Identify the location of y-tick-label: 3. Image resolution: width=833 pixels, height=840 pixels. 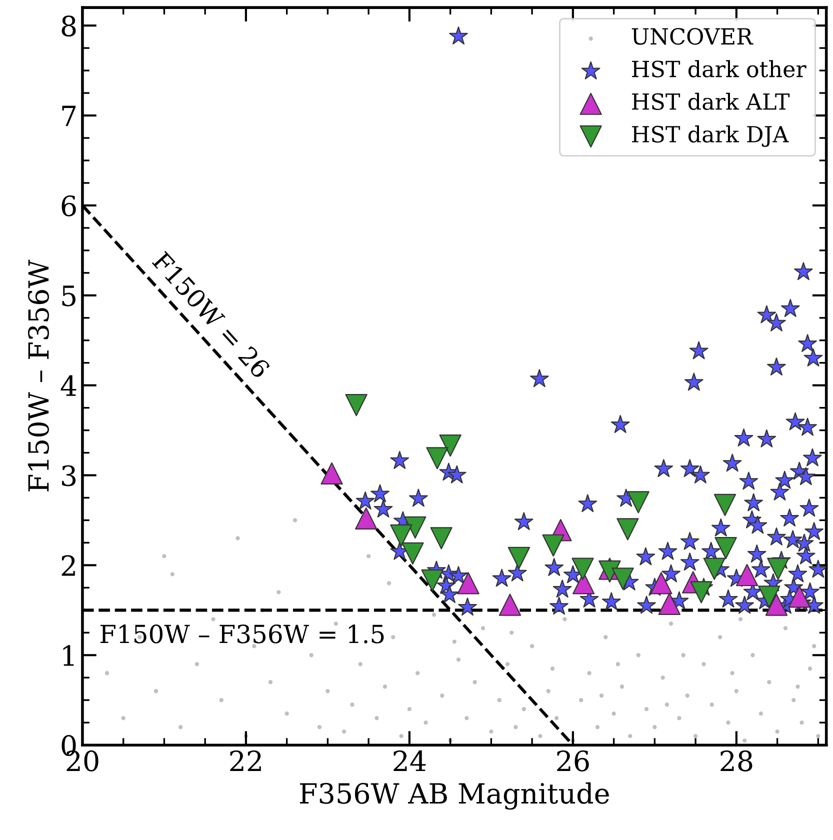
(69, 475).